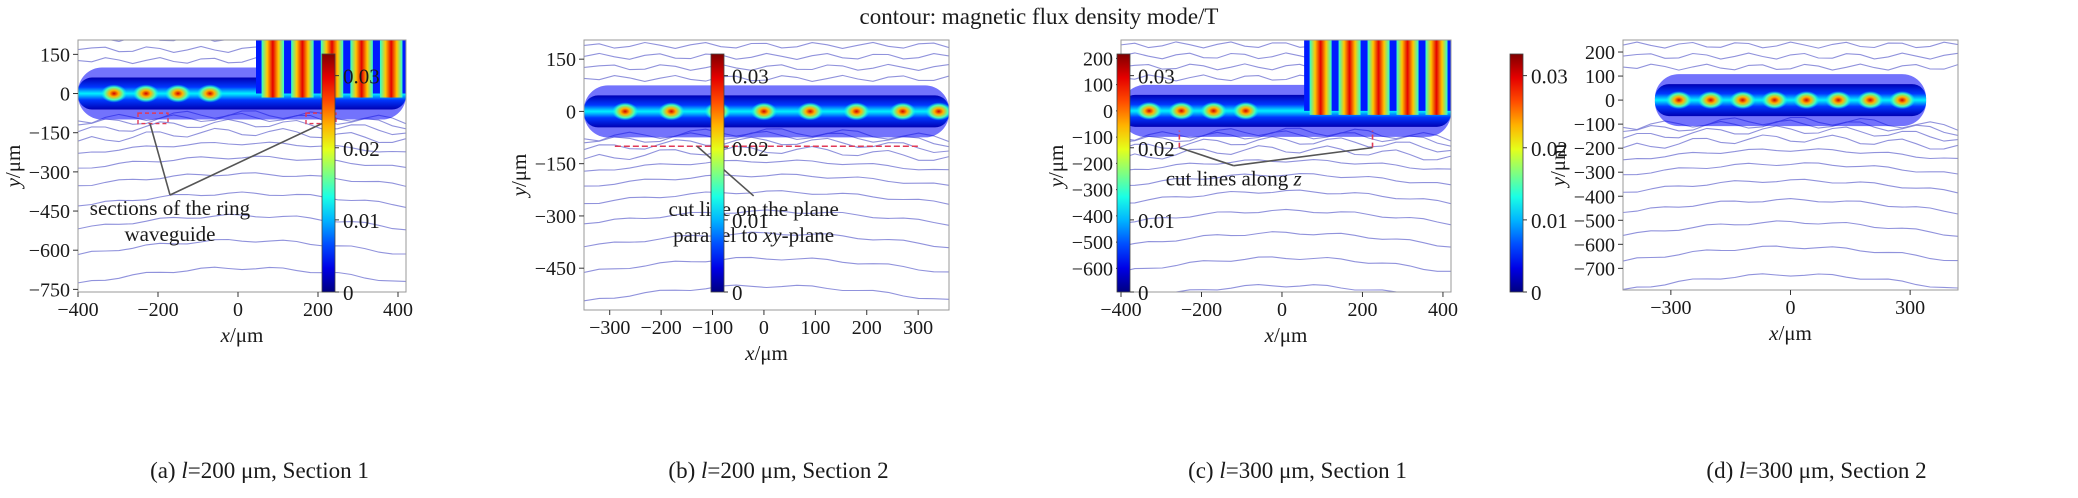 This screenshot has height=498, width=2078. What do you see at coordinates (561, 60) in the screenshot?
I see `y-tick-label: 150` at bounding box center [561, 60].